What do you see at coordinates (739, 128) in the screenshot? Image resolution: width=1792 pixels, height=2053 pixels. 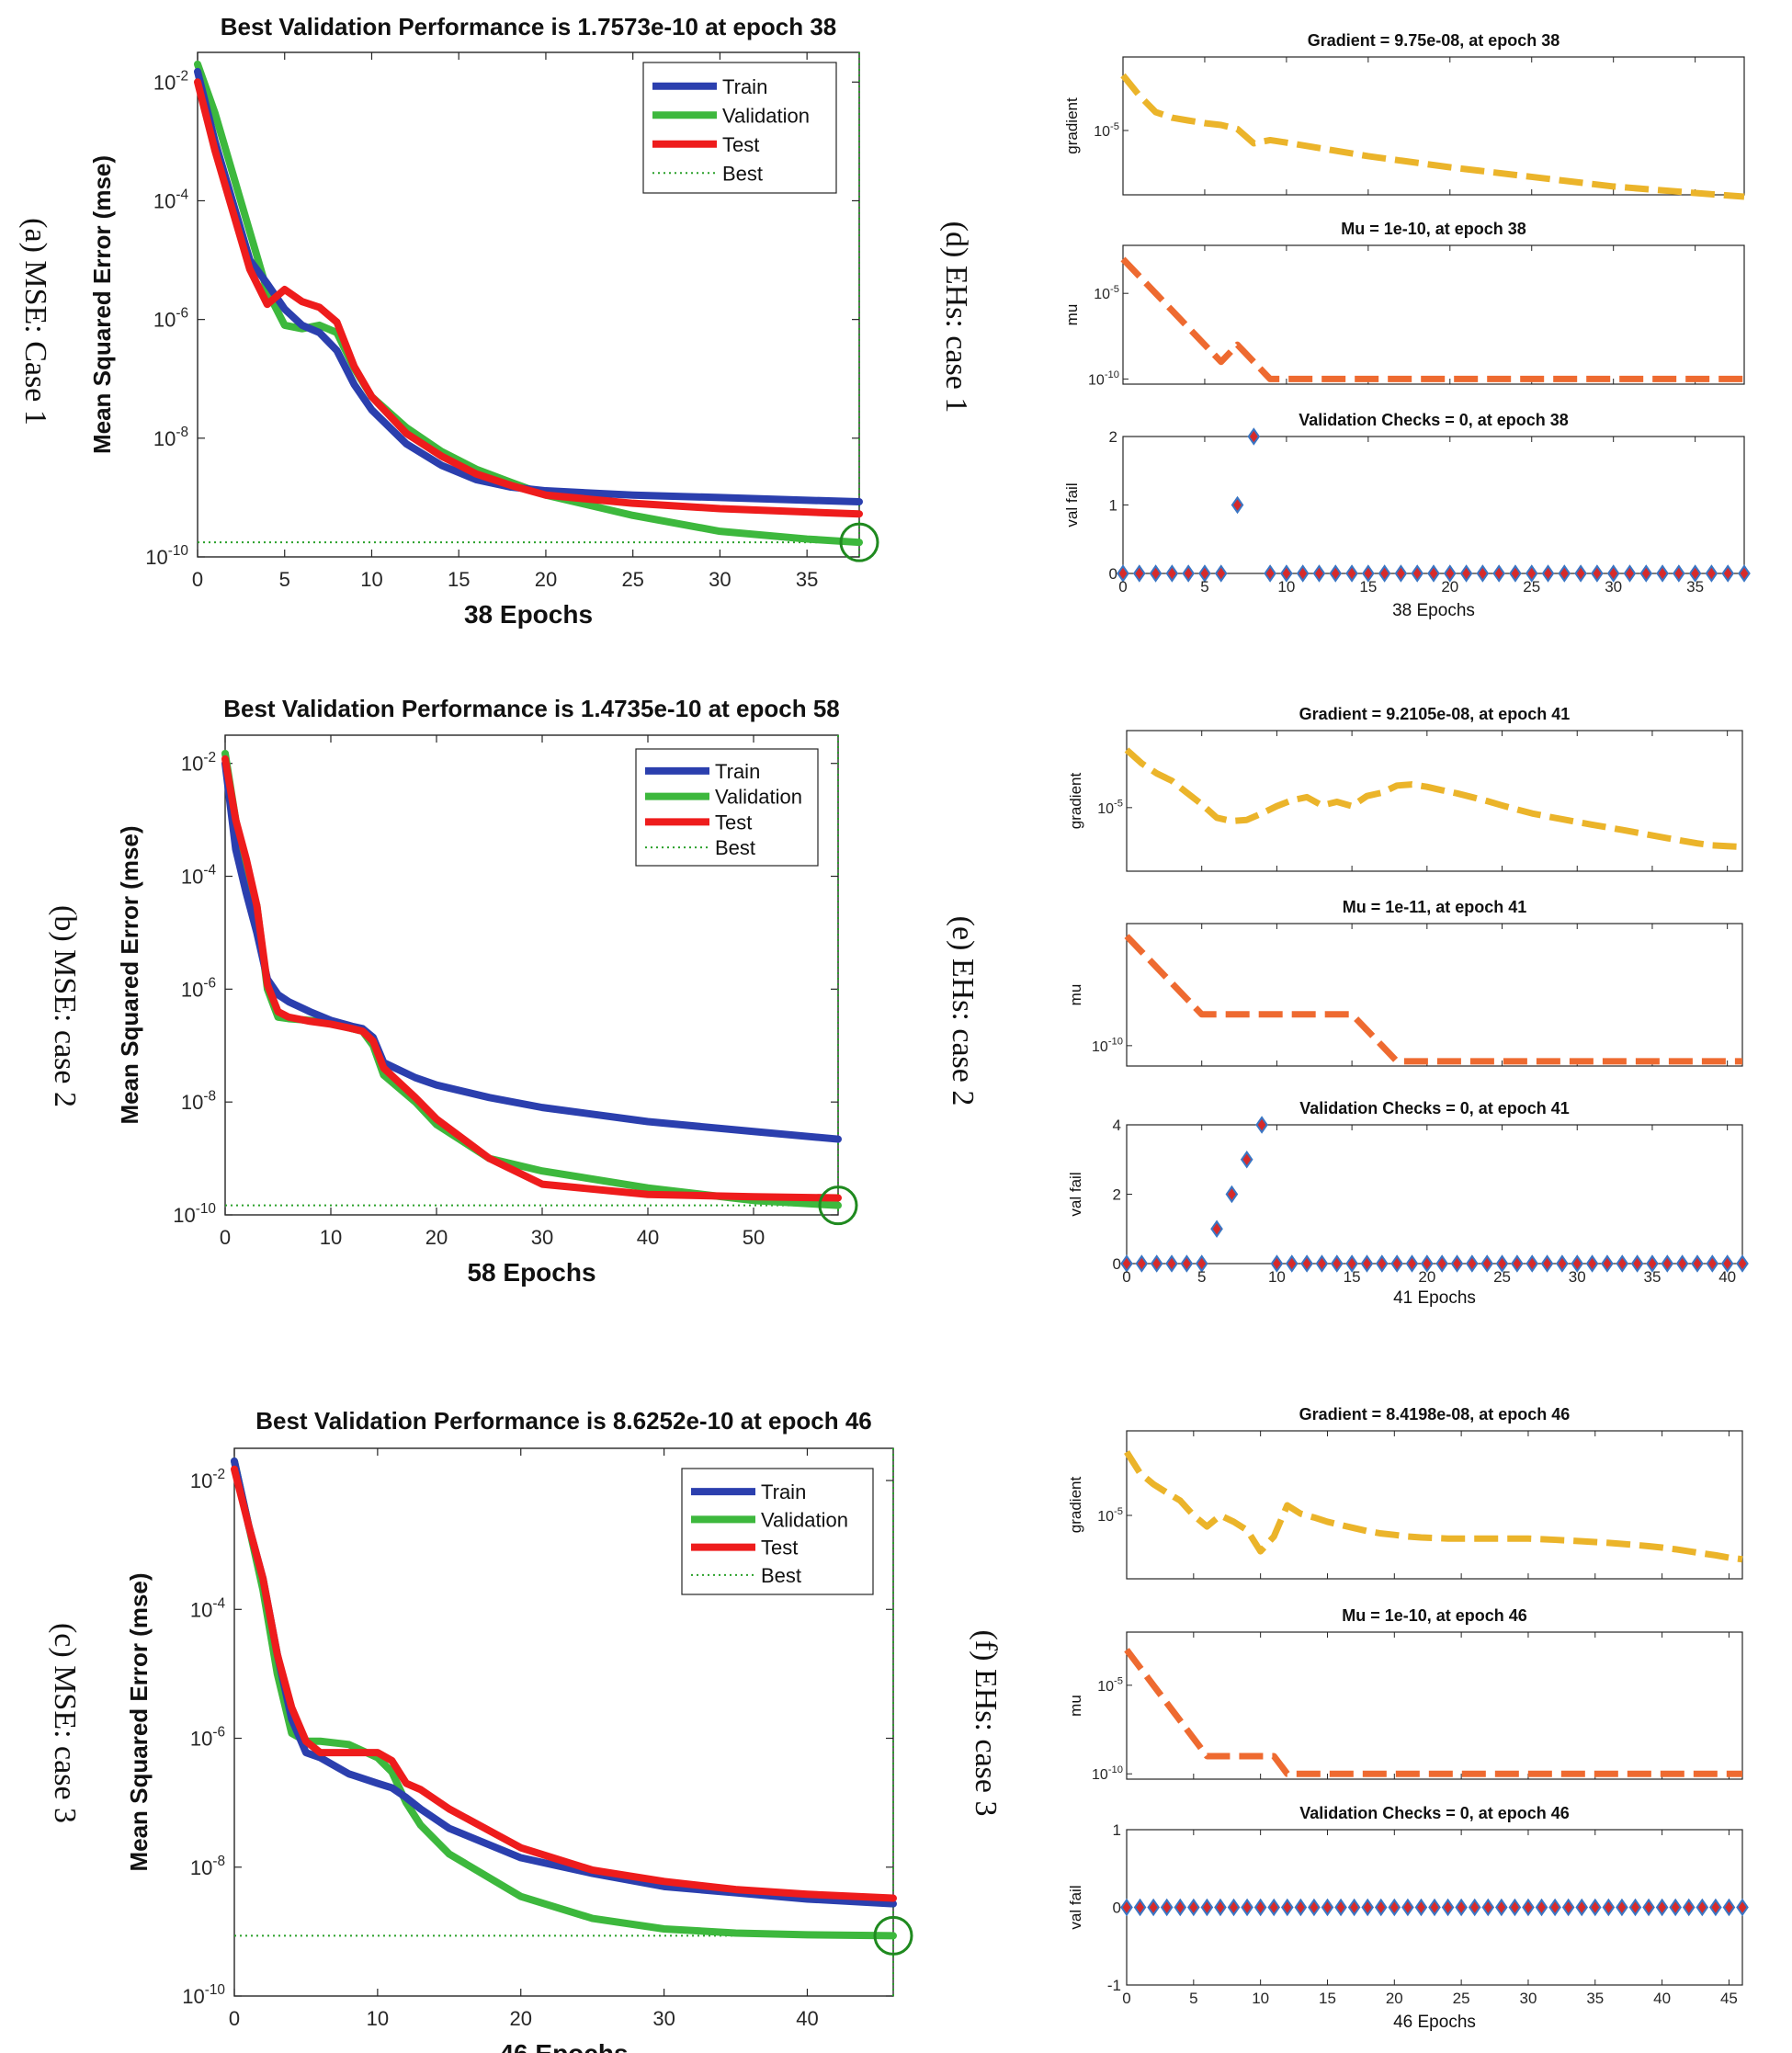 I see `legend: Train Validation Test Best` at bounding box center [739, 128].